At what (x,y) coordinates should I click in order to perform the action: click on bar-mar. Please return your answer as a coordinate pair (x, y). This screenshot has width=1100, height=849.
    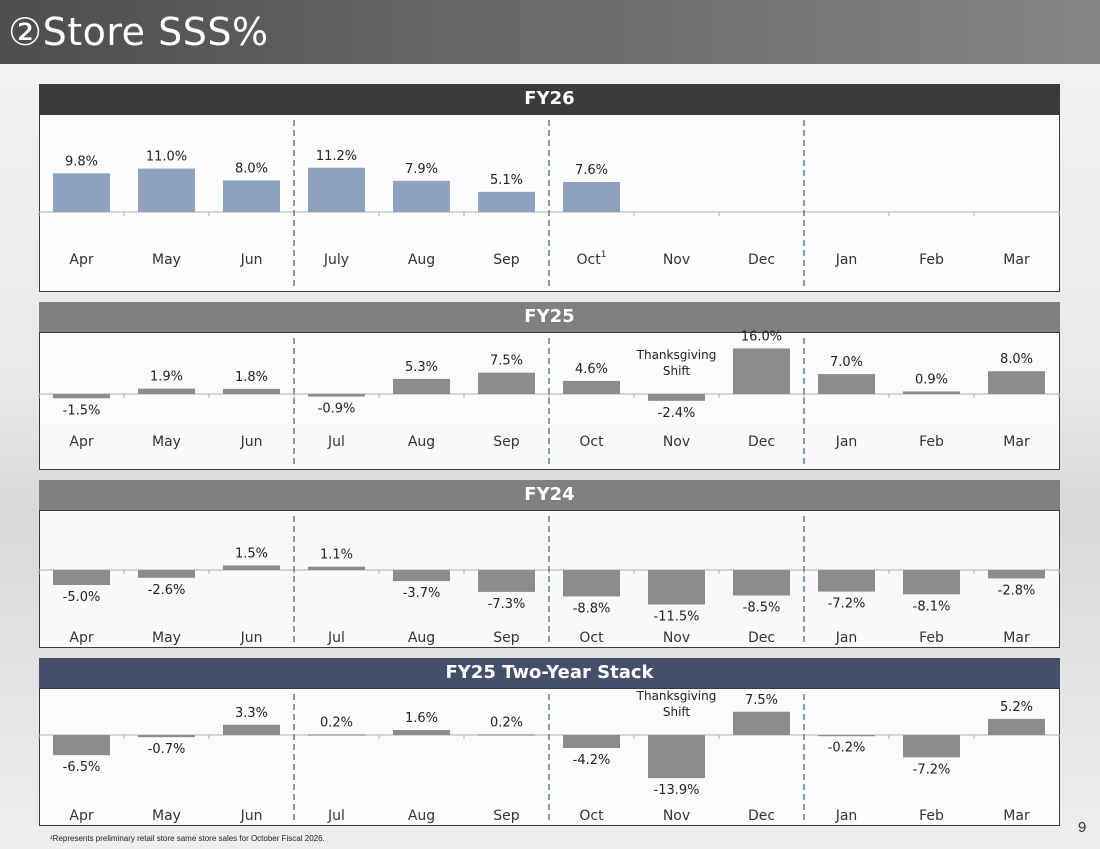
    Looking at the image, I should click on (1016, 726).